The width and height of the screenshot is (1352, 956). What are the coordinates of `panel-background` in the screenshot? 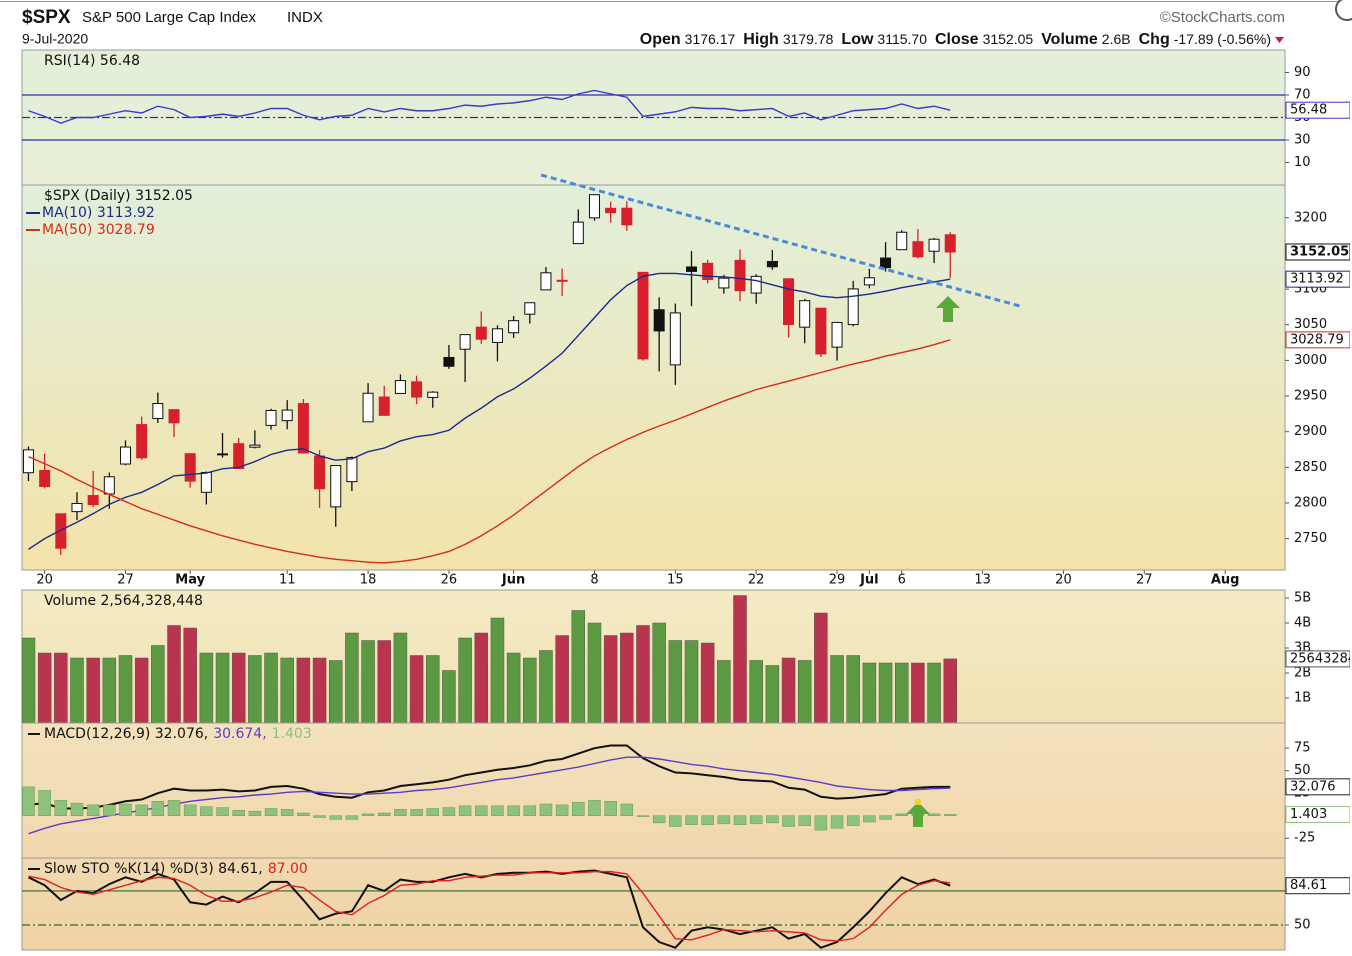 It's located at (653, 904).